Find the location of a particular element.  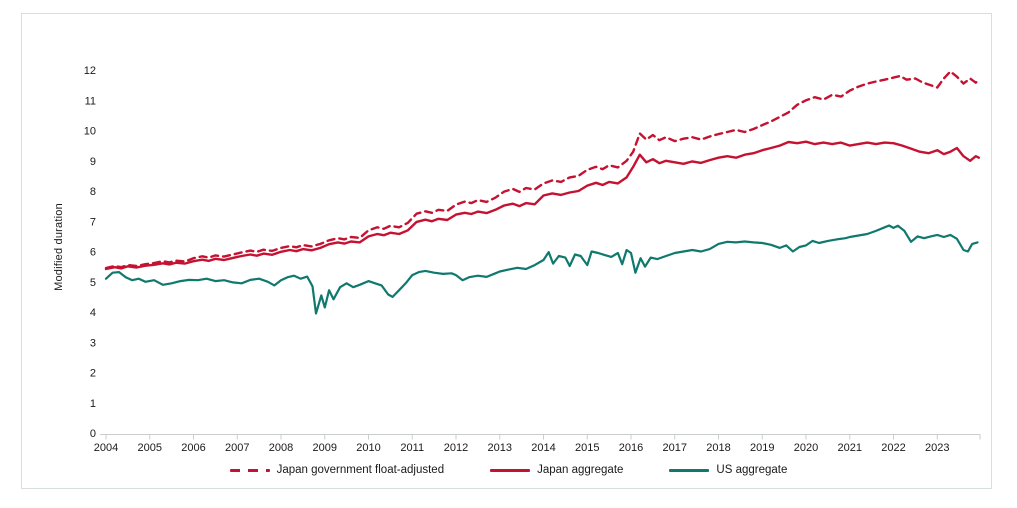

legend-label: Japan government float-adjusted is located at coordinates (360, 470).